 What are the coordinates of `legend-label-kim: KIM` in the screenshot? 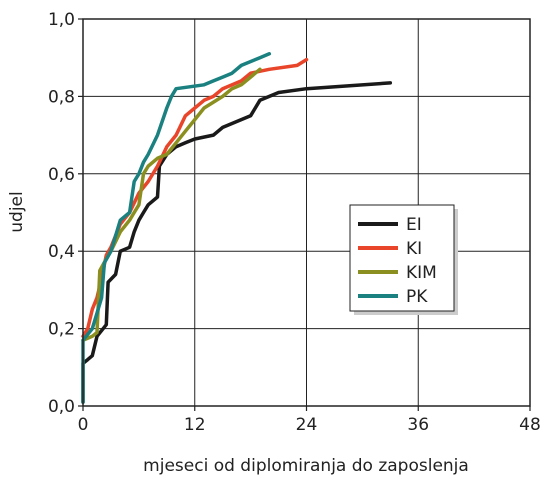 It's located at (421, 273).